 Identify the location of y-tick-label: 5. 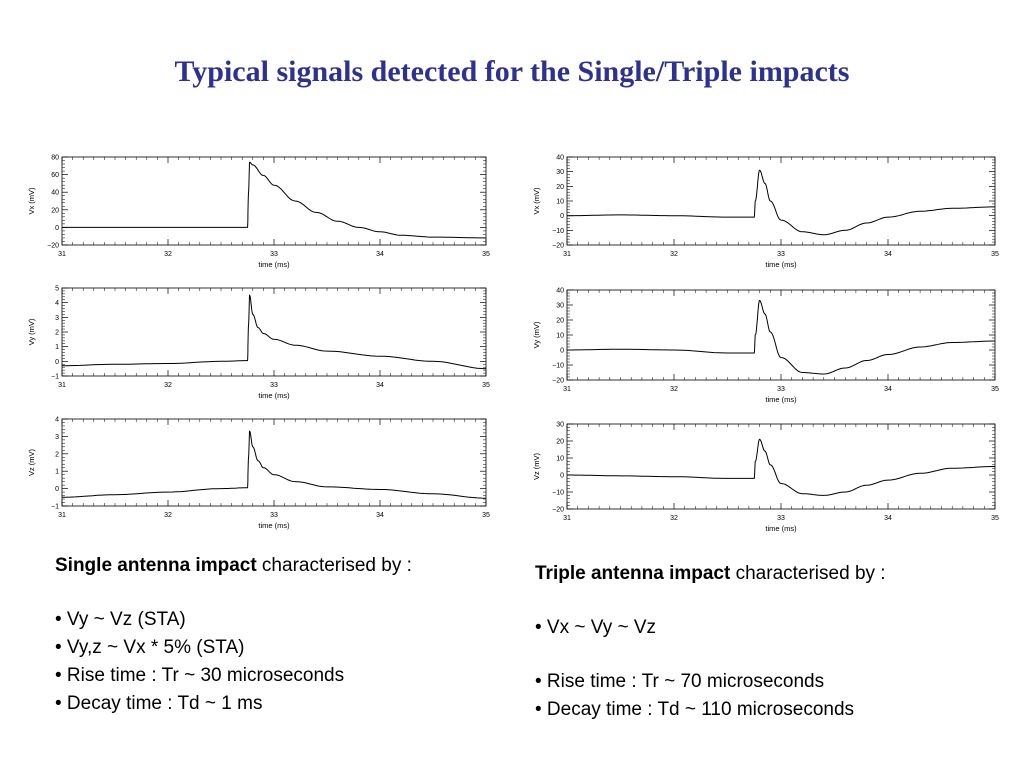
(57, 289).